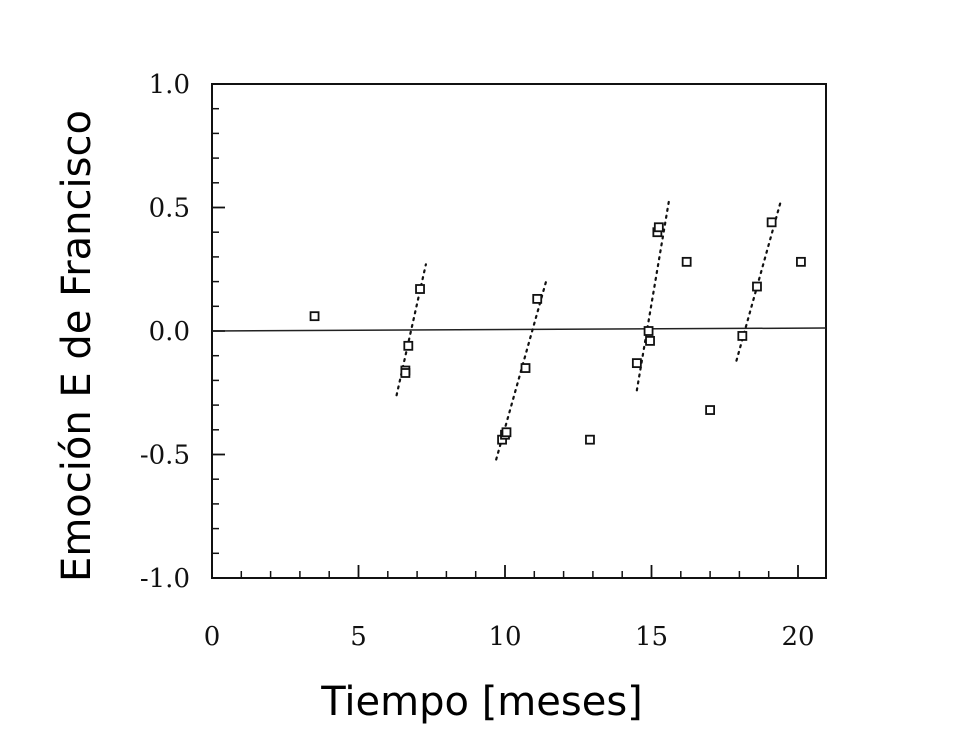 This screenshot has width=967, height=746. What do you see at coordinates (212, 637) in the screenshot?
I see `x-tick-label: 0` at bounding box center [212, 637].